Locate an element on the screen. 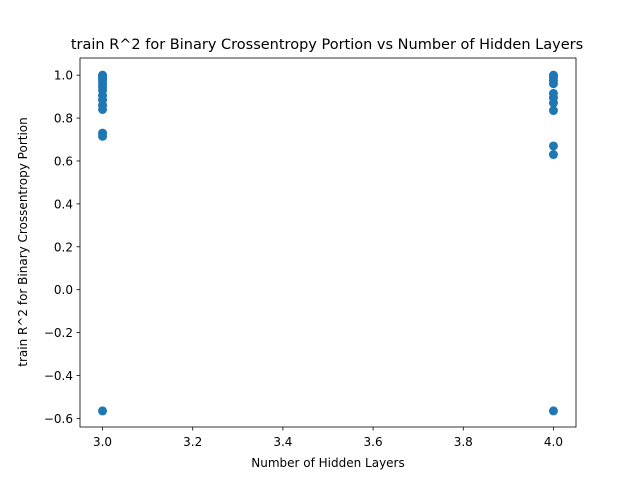 Image resolution: width=640 pixels, height=480 pixels. x-axis-label: Number of Hidden Layers is located at coordinates (328, 463).